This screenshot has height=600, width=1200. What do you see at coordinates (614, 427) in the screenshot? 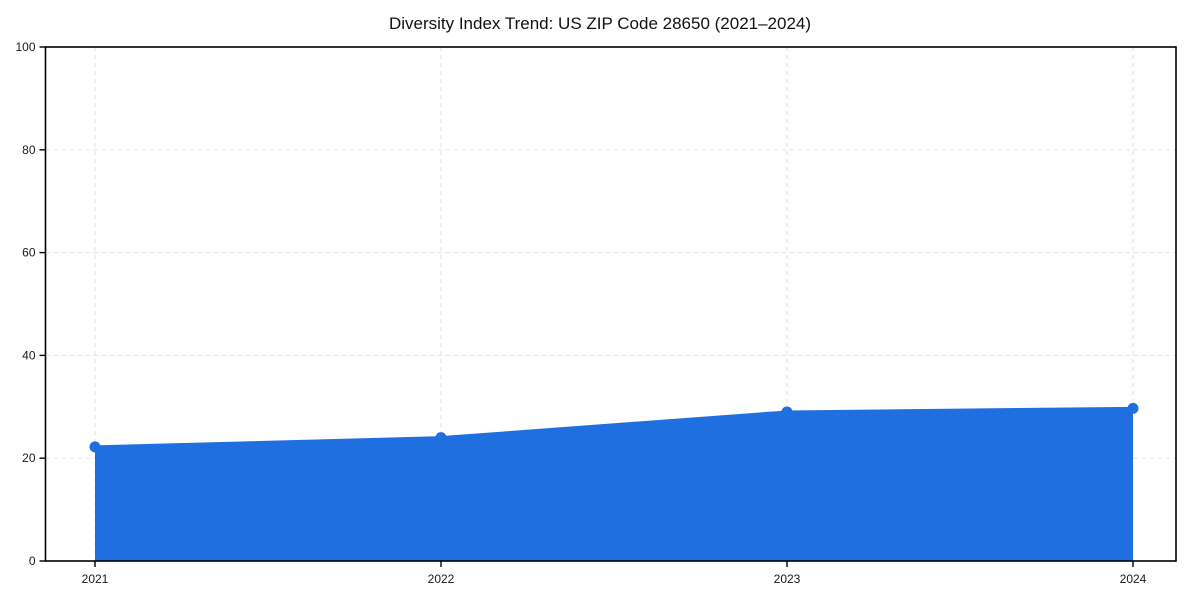
I see `trend-line` at bounding box center [614, 427].